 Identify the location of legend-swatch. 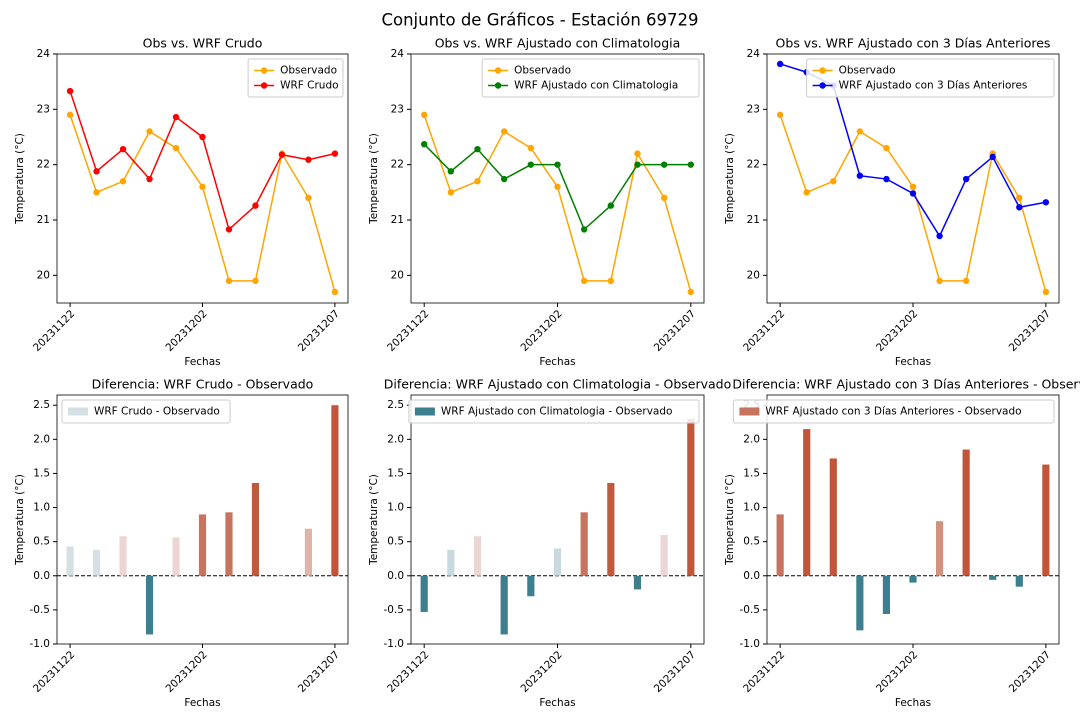
(749, 411).